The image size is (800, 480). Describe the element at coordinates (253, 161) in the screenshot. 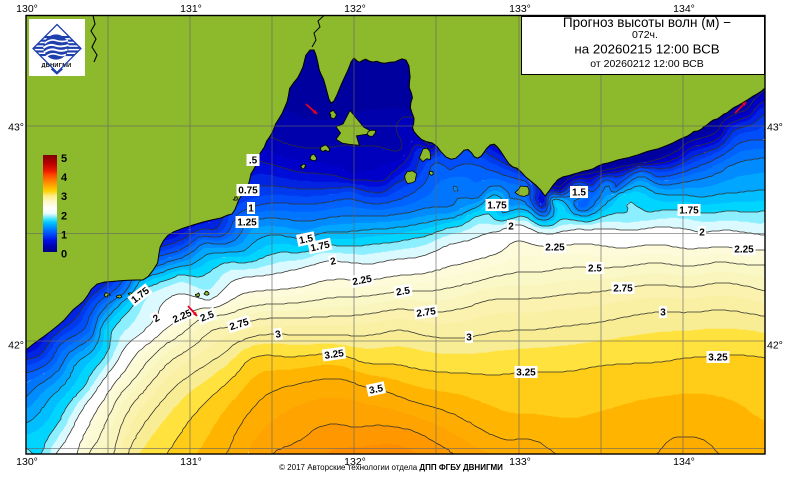

I see `svg-text: .5` at that location.